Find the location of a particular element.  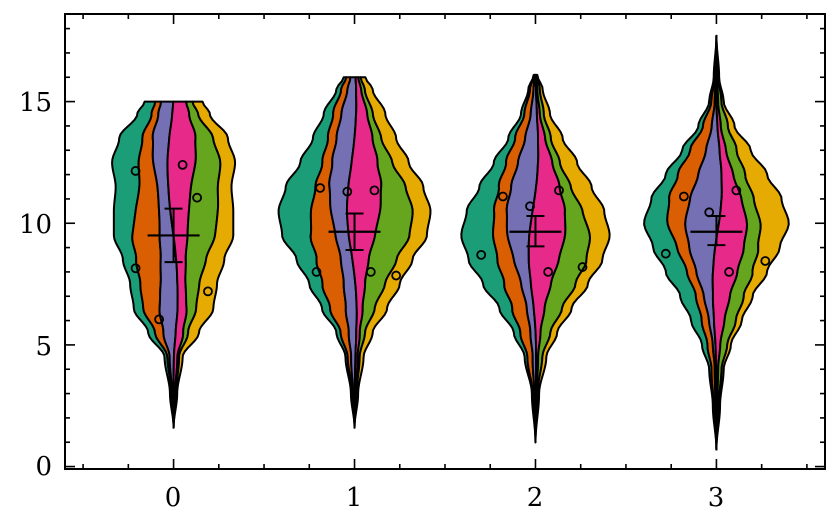

y-tick-label-0: 0 is located at coordinates (43, 467).